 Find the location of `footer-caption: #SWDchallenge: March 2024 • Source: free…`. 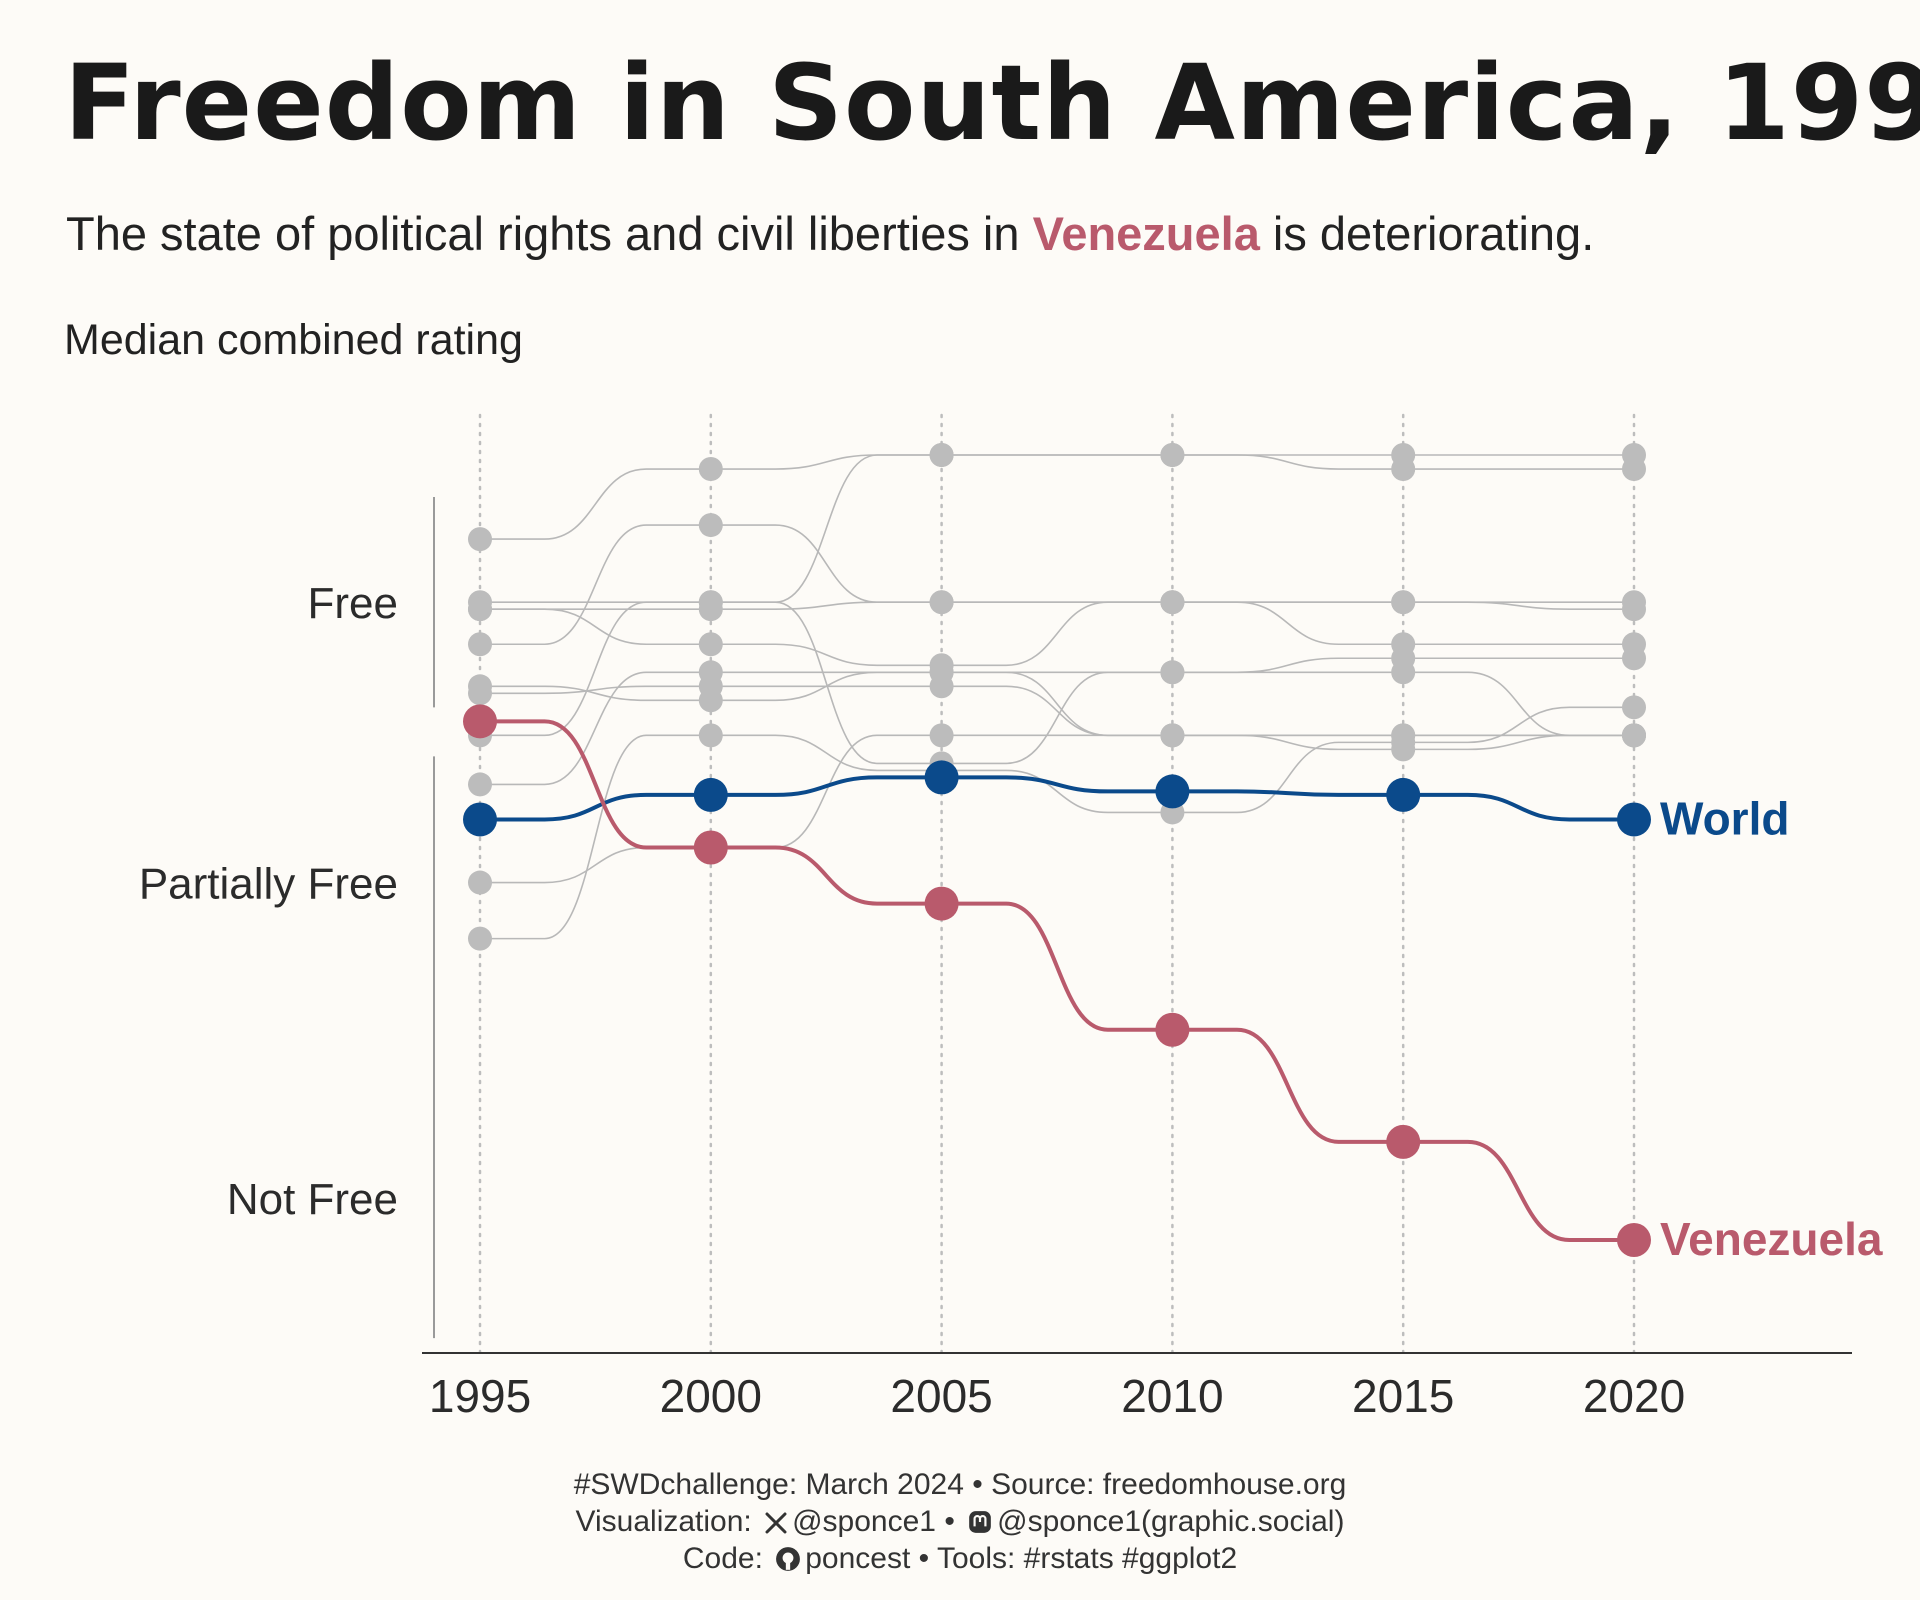

footer-caption: #SWDchallenge: March 2024 • Source: free… is located at coordinates (960, 1521).